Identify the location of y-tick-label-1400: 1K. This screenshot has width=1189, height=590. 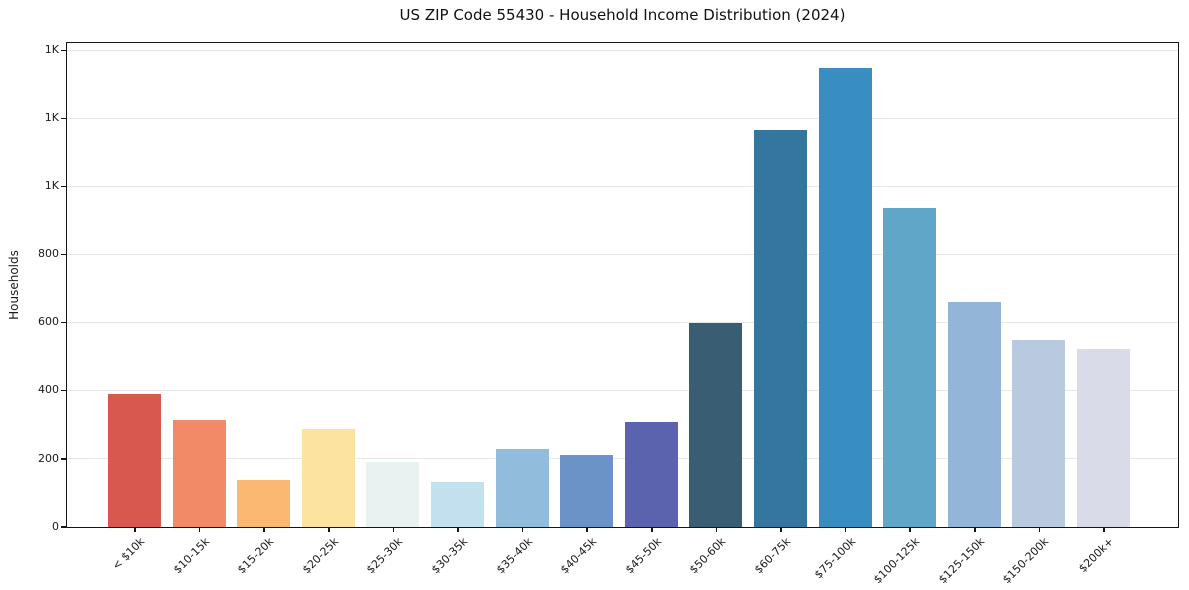
(51, 50).